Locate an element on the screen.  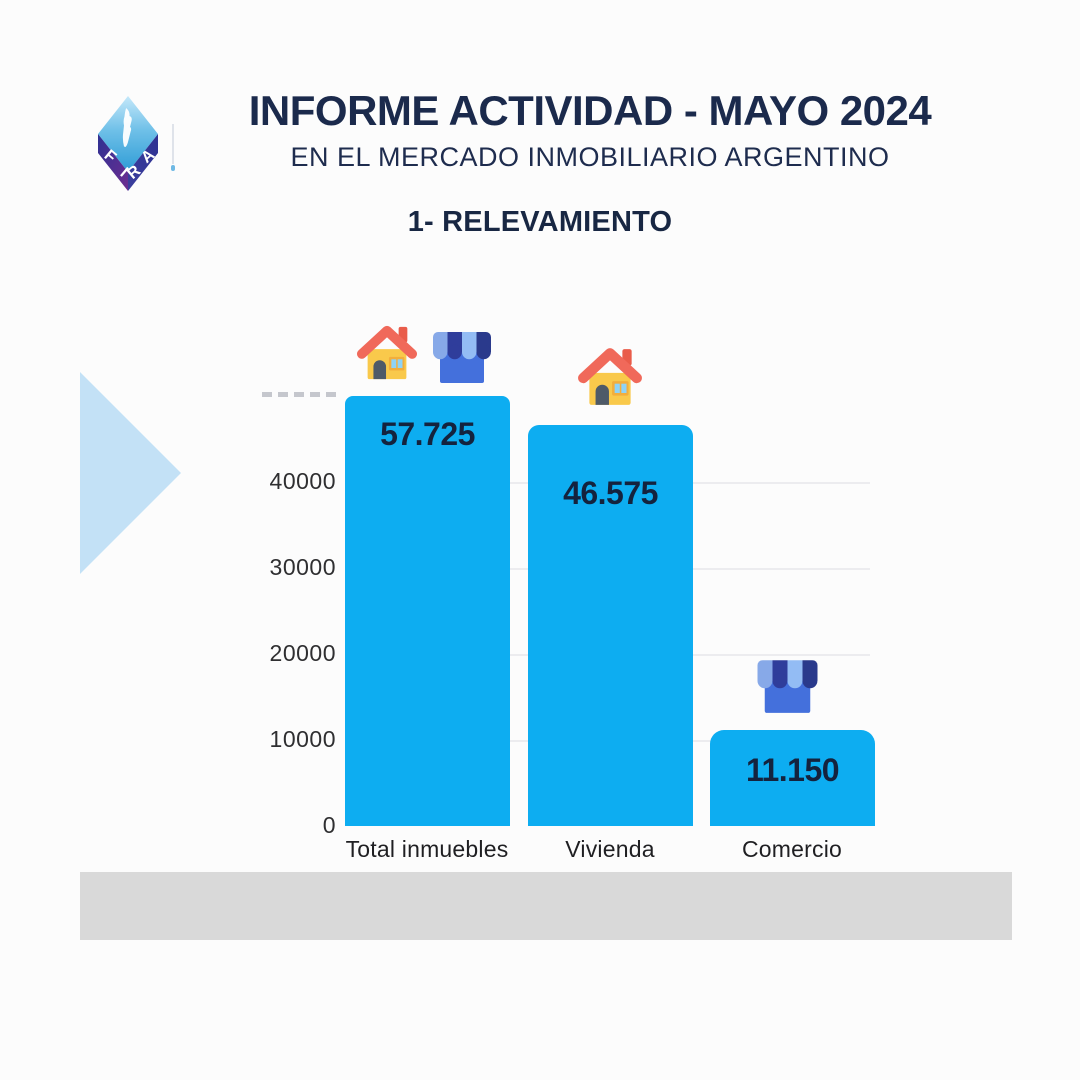
y-axis-tick-label: 30000 is located at coordinates (302, 567).